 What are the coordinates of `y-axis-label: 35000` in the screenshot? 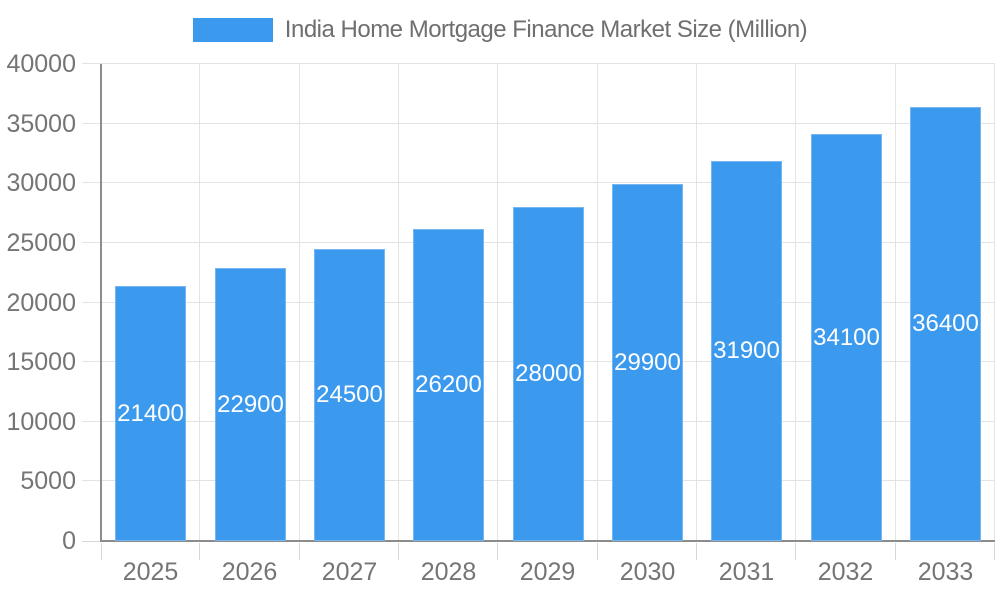 It's located at (41, 124).